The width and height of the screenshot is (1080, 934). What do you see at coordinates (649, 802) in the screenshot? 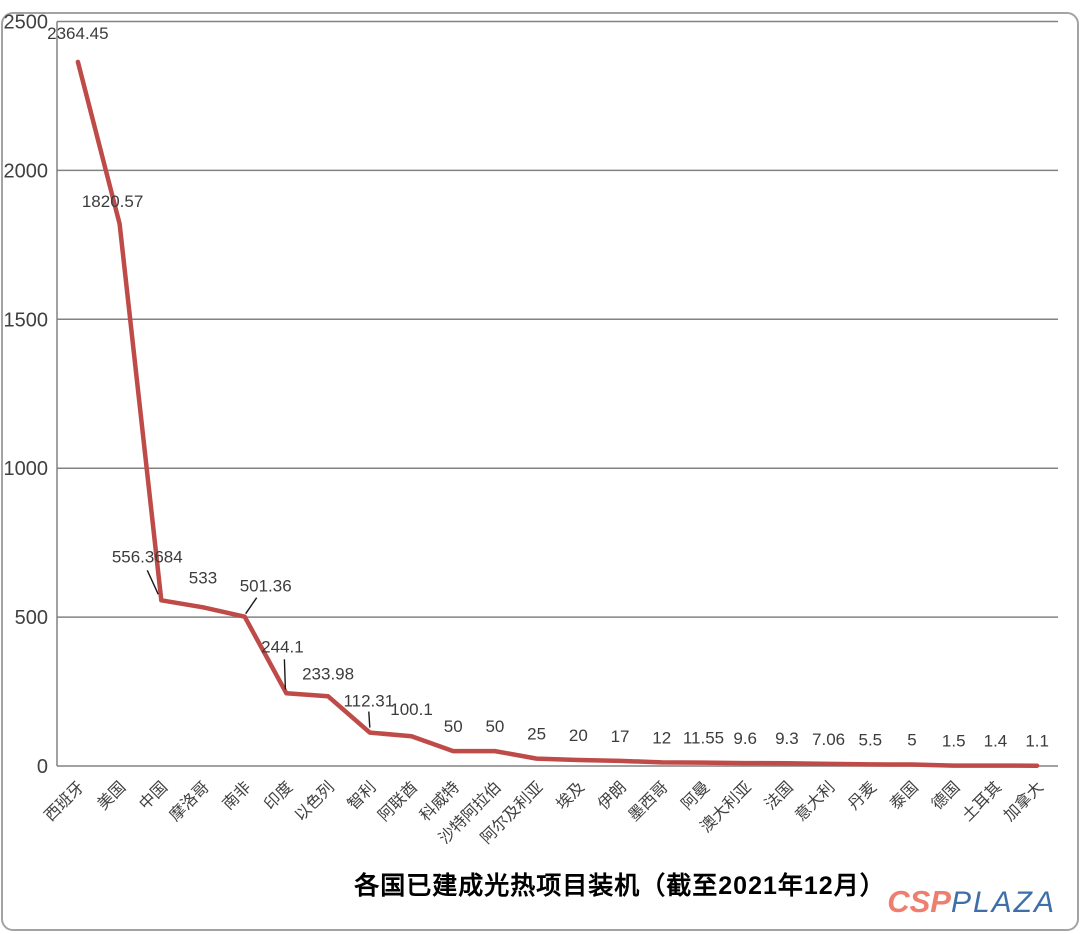
I see `x-category-label: 墨西哥` at bounding box center [649, 802].